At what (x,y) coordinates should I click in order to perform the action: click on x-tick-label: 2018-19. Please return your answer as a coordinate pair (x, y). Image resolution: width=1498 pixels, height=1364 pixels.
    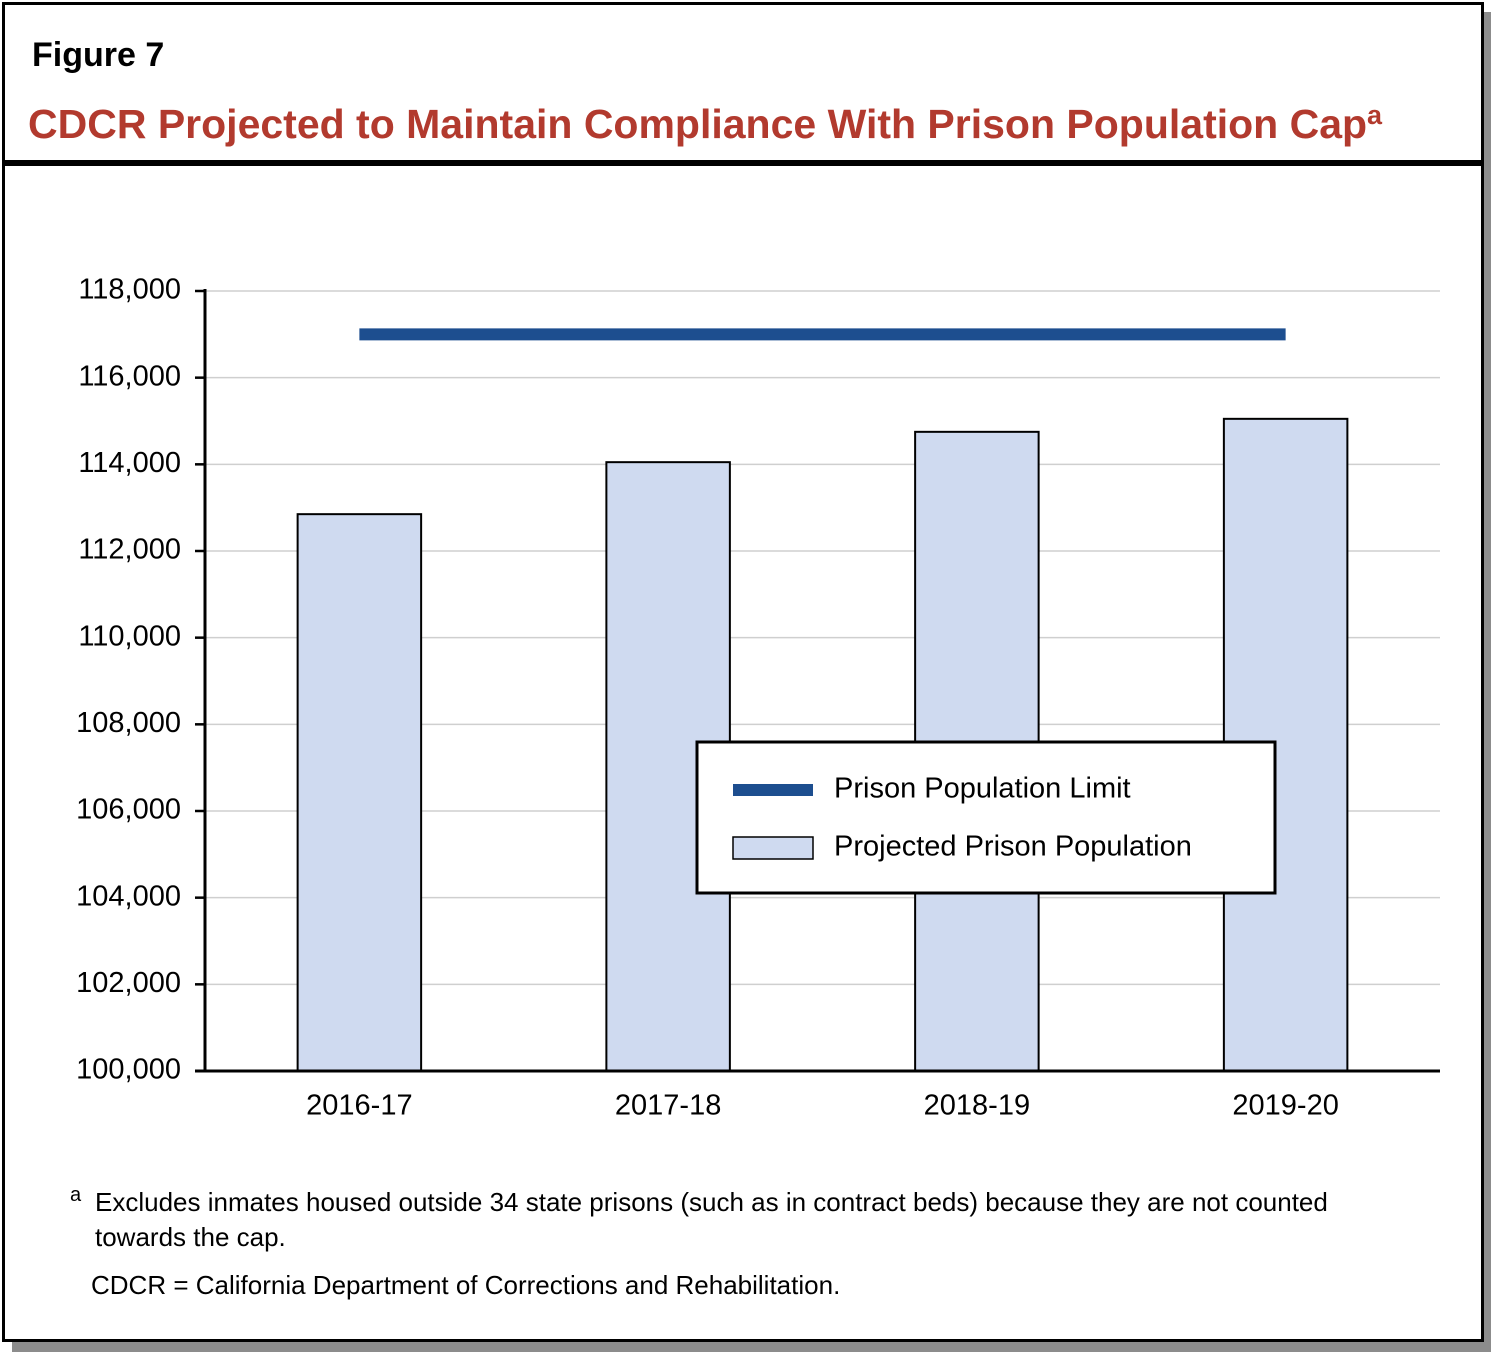
    Looking at the image, I should click on (977, 1106).